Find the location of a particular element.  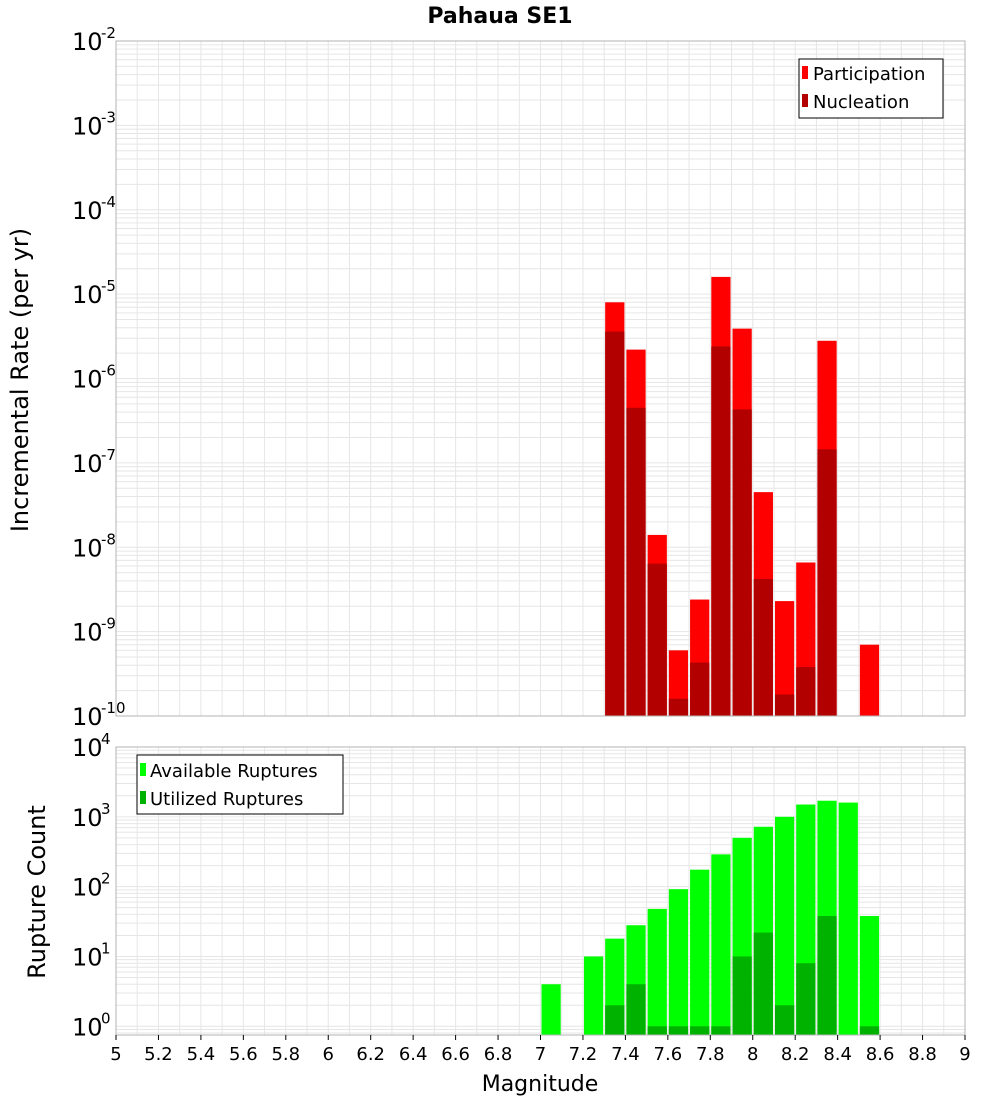

rate-y-tick-exponent: -9 is located at coordinates (108, 624).